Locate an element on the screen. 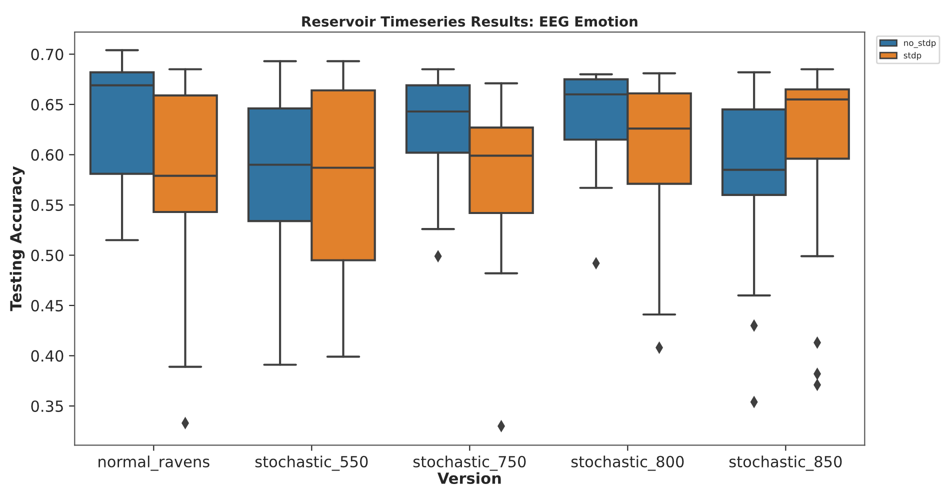  x-tick-label: stochastic_750 is located at coordinates (469, 463).